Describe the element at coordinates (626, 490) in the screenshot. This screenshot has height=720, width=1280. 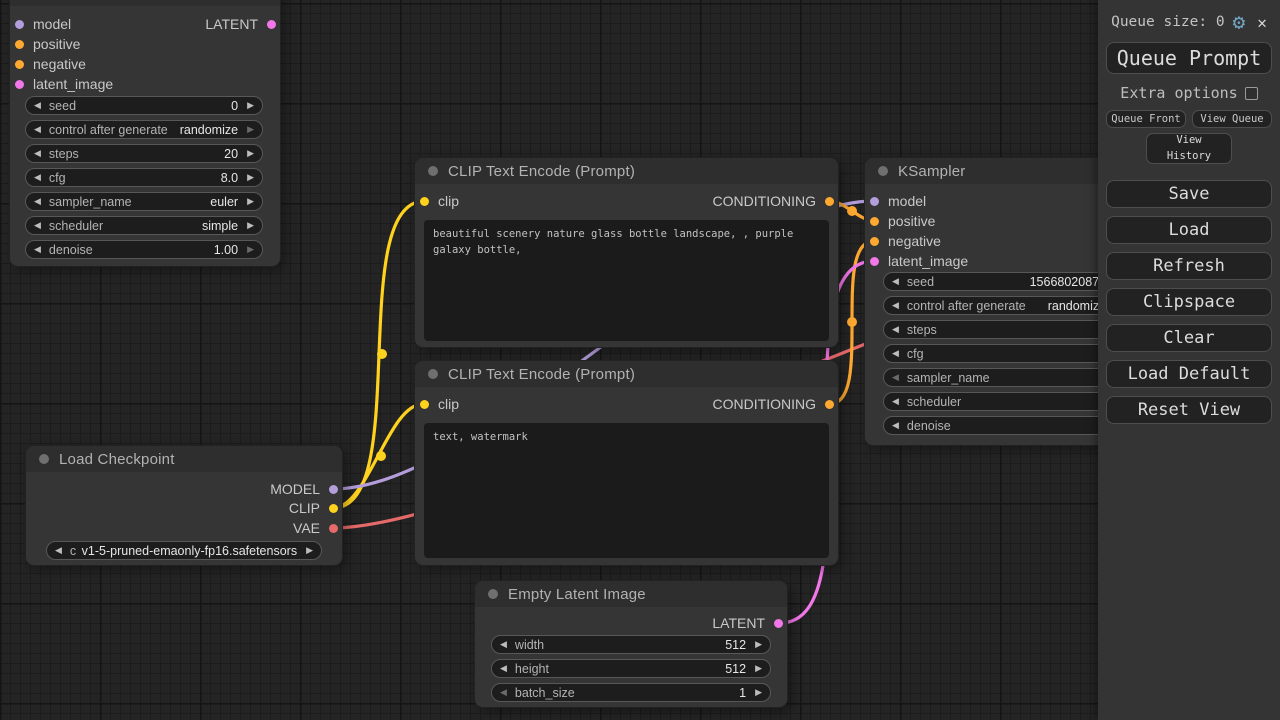
I see `prompt-textarea: text, watermark` at that location.